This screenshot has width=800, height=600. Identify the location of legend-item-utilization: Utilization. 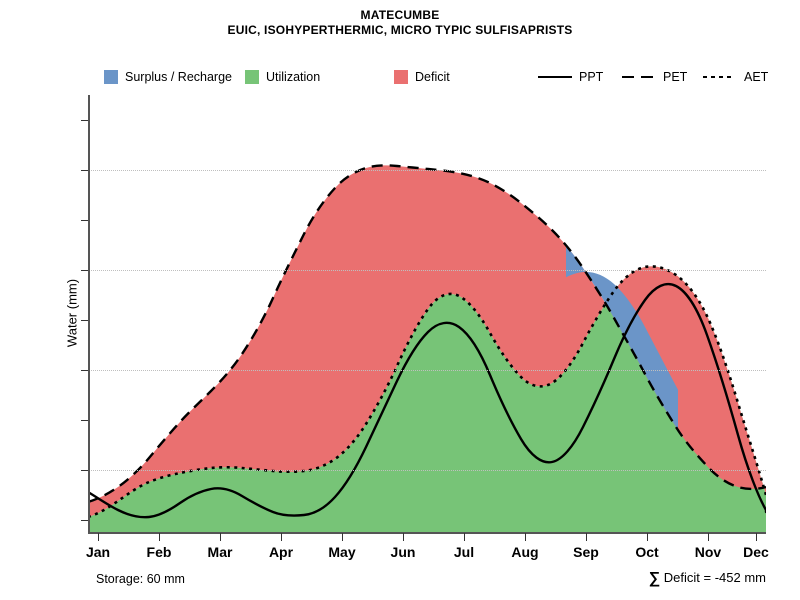
(282, 77).